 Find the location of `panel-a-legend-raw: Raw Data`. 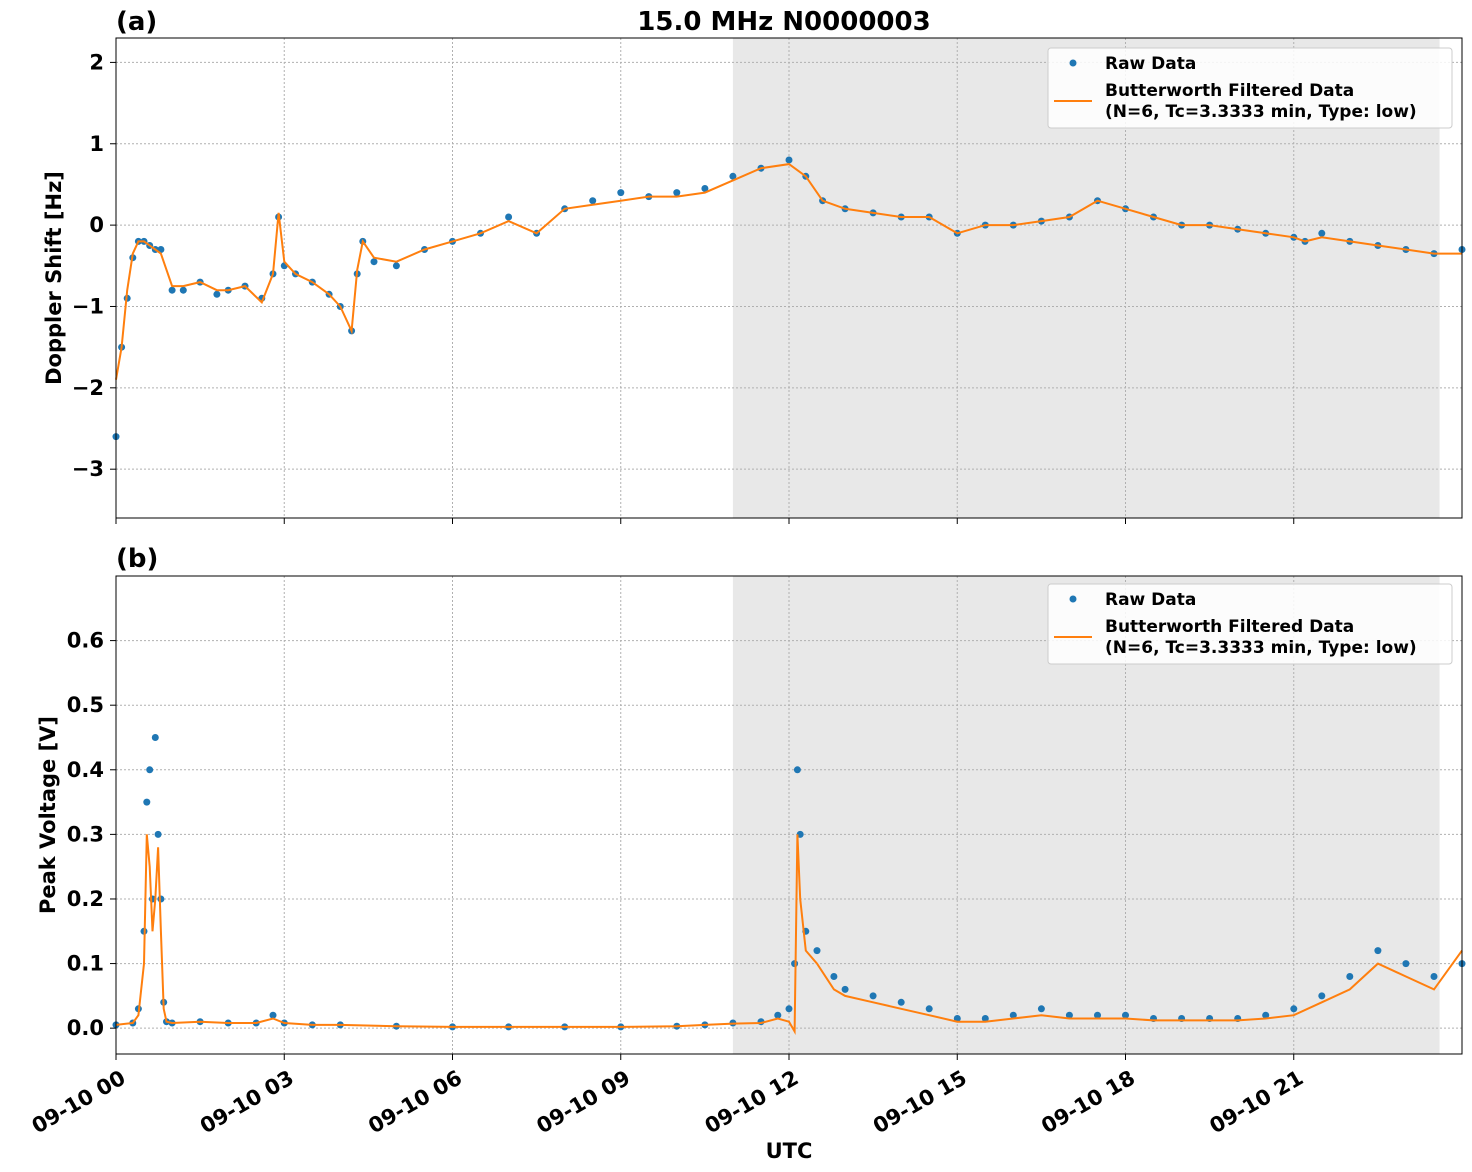

panel-a-legend-raw: Raw Data is located at coordinates (1150, 64).